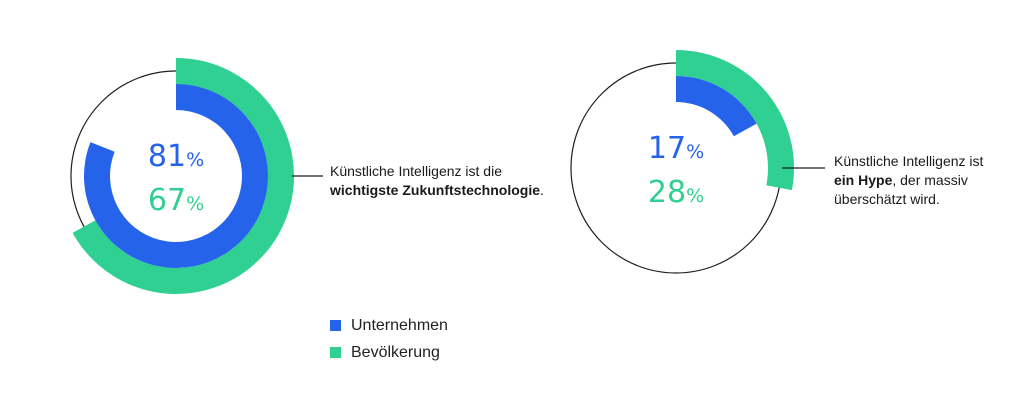  I want to click on legend-label: Bevölkerung, so click(395, 352).